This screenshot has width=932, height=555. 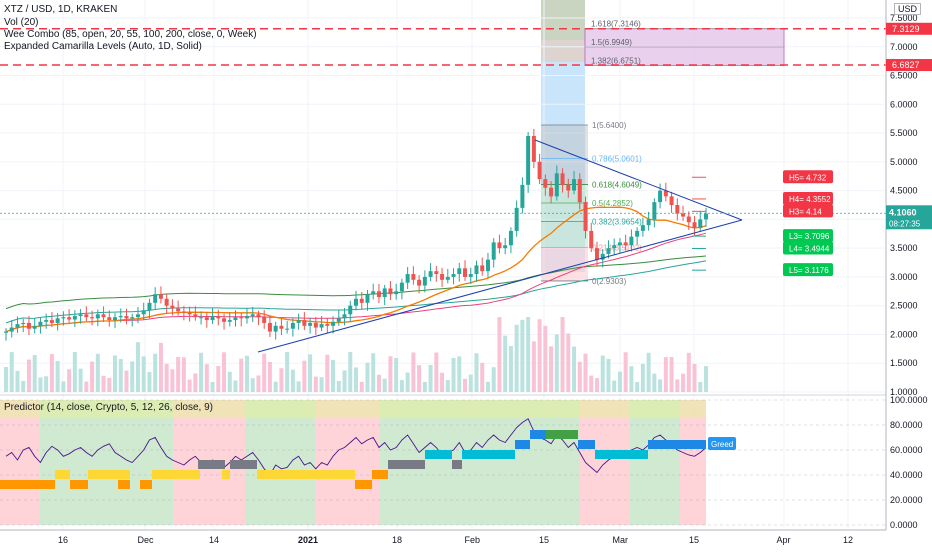 I want to click on camarilla-badge-h3: H3= 4.14, so click(x=805, y=211).